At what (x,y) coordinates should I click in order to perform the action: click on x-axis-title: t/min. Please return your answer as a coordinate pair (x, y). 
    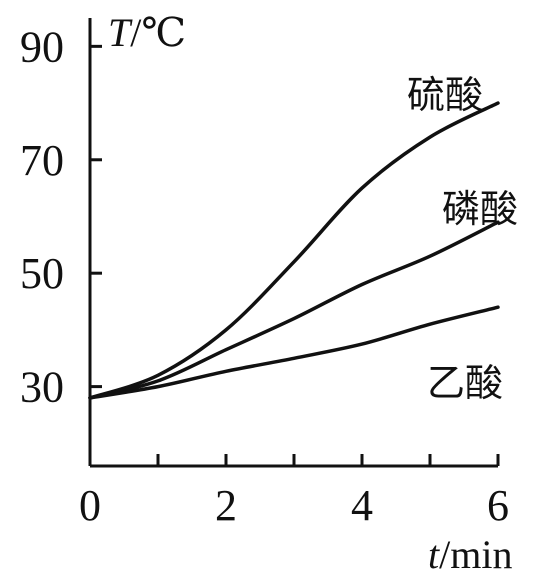
    Looking at the image, I should click on (470, 554).